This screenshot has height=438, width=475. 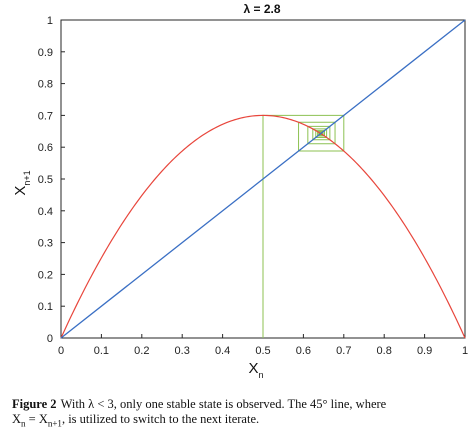 I want to click on y-tick-label: 0.3, so click(x=45, y=244).